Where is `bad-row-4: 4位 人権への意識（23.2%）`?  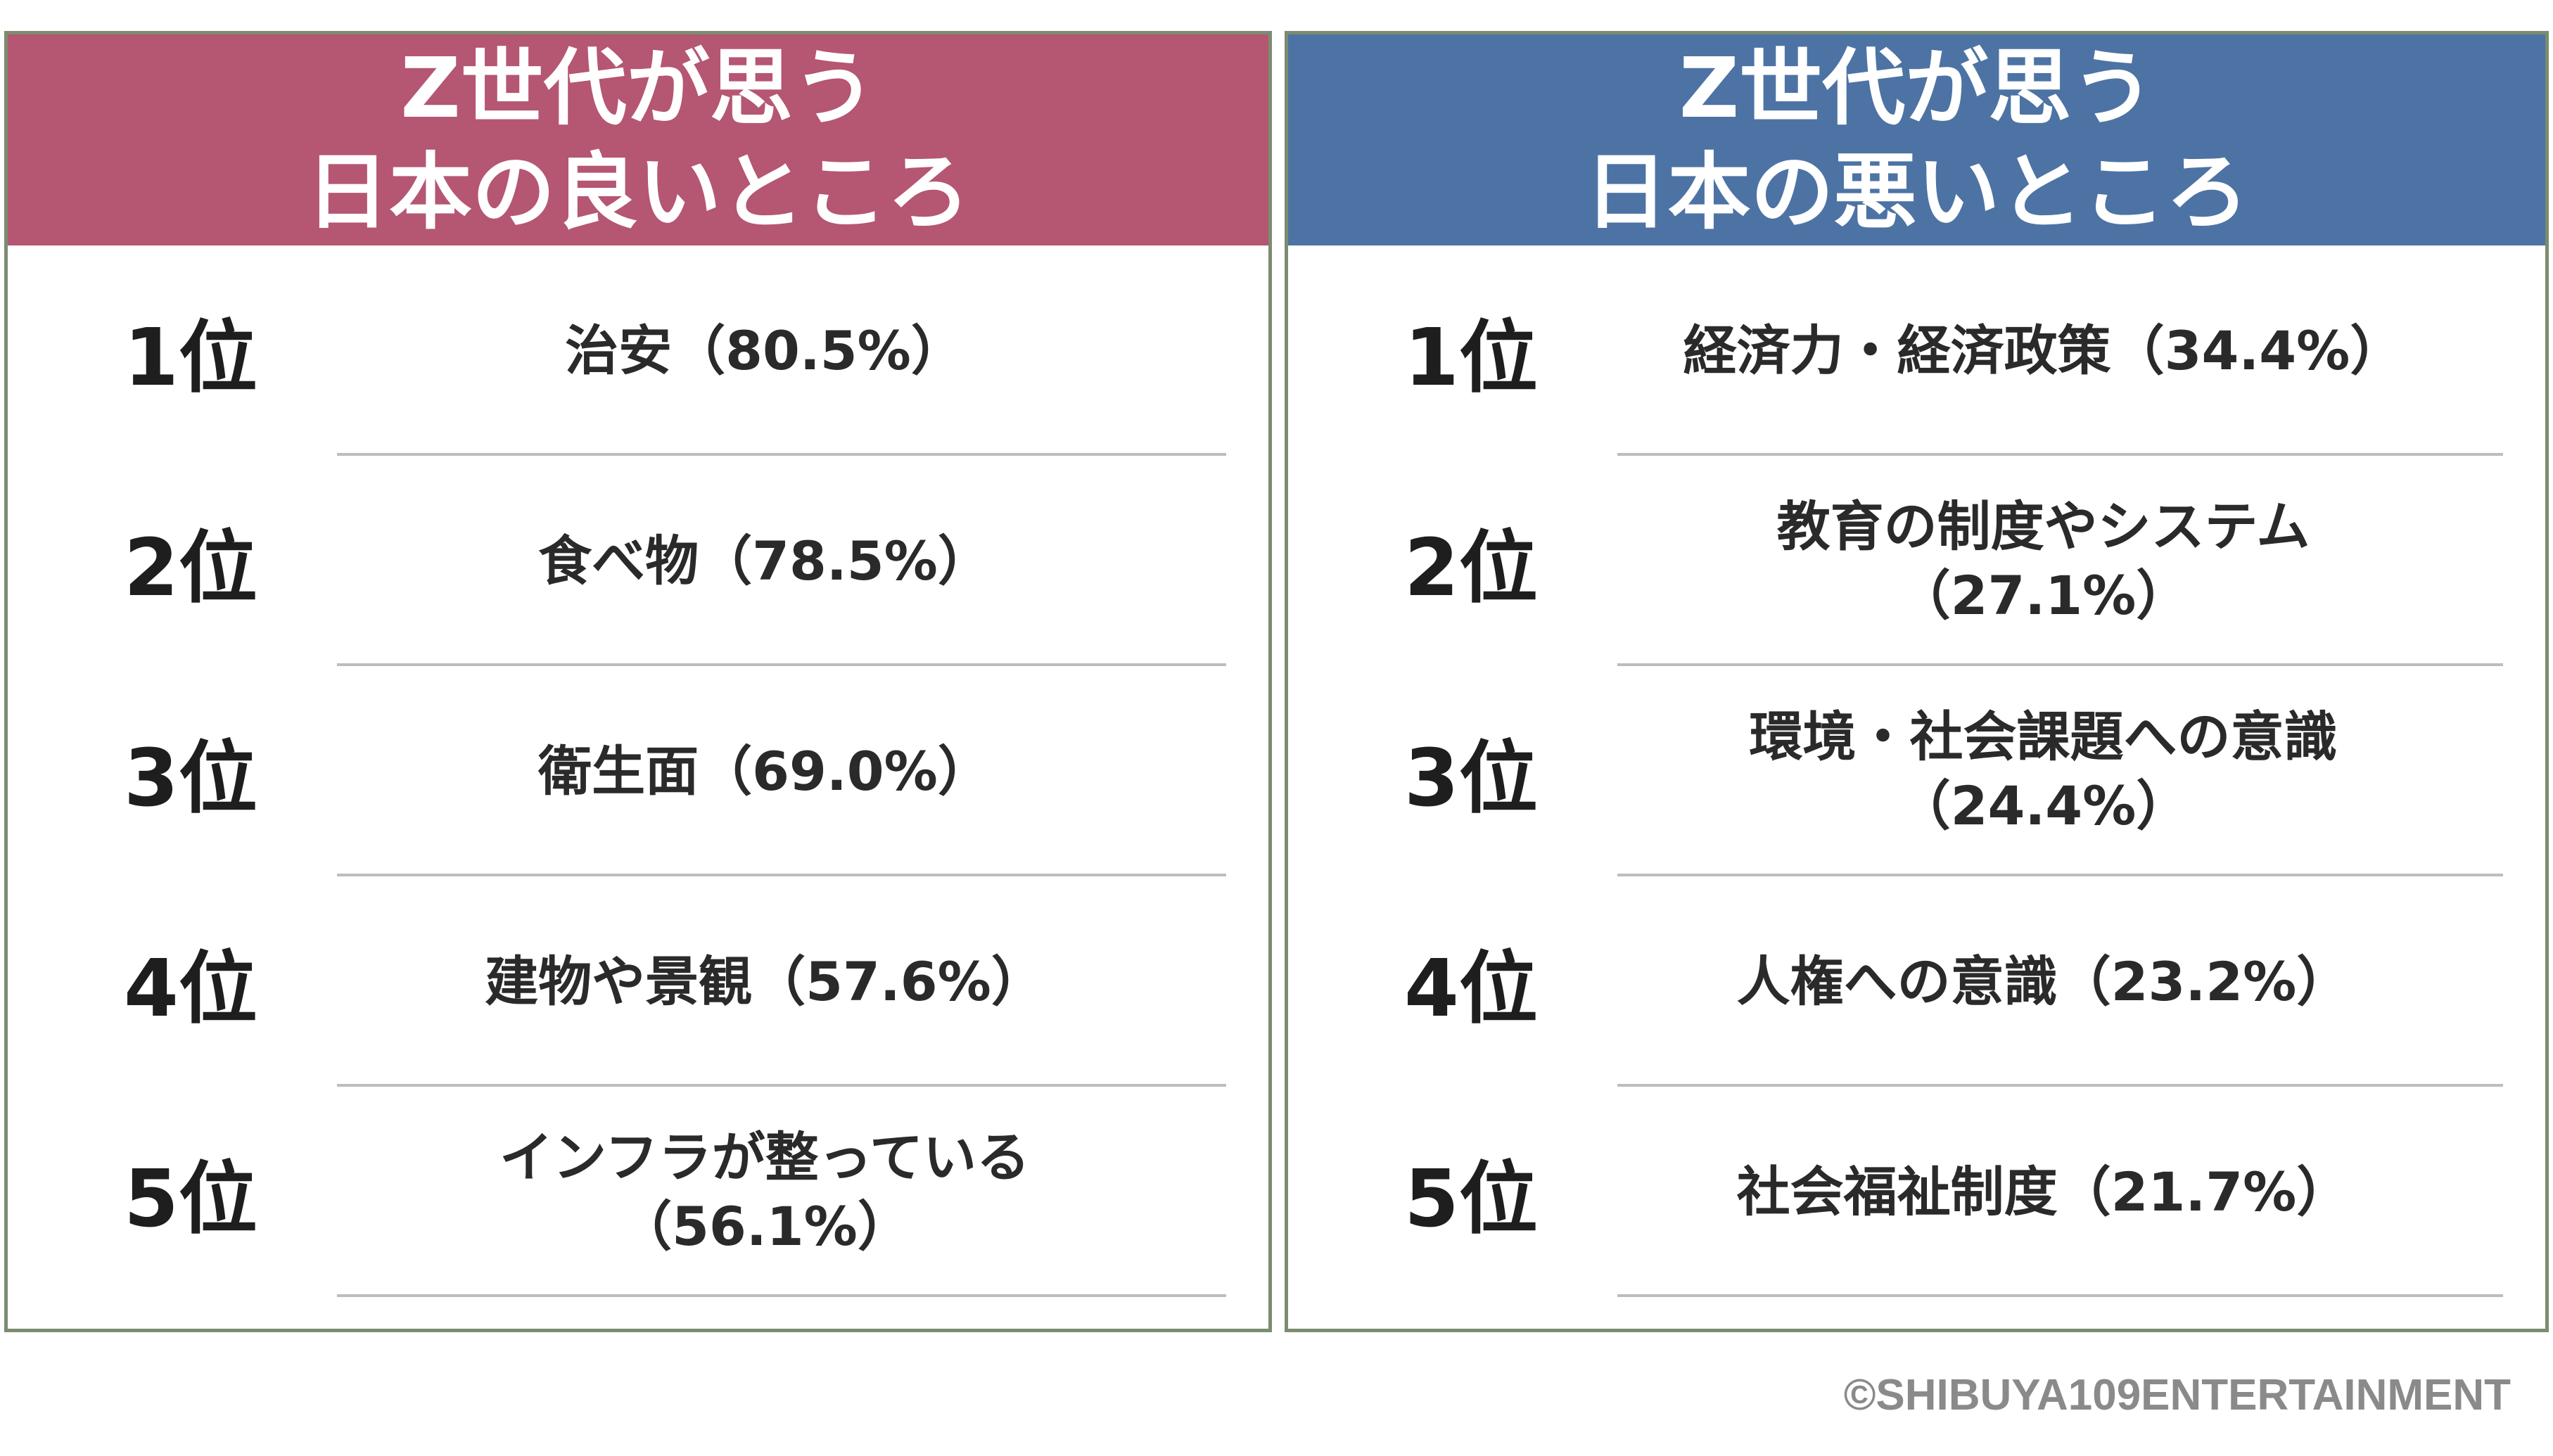
bad-row-4: 4位 人権への意識（23.2%） is located at coordinates (1917, 981).